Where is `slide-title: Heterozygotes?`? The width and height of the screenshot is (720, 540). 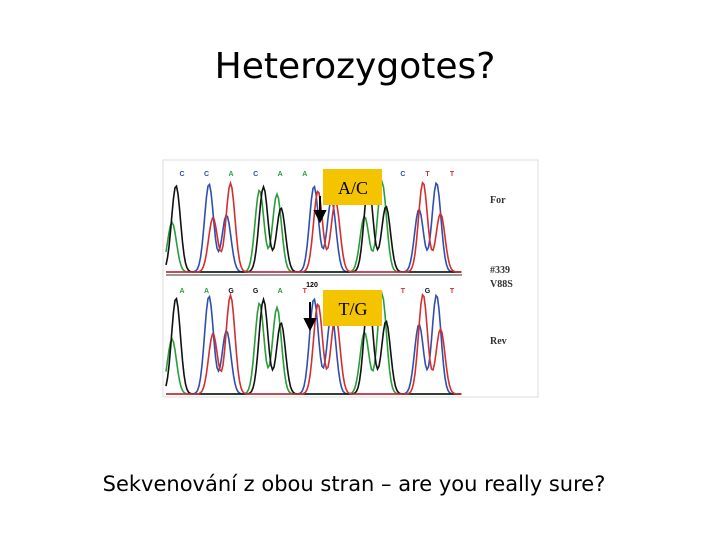 slide-title: Heterozygotes? is located at coordinates (355, 66).